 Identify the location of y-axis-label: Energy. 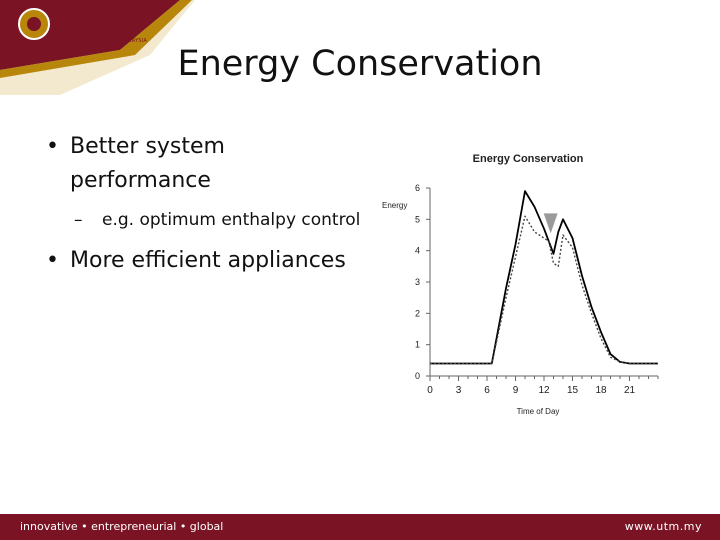
(394, 205).